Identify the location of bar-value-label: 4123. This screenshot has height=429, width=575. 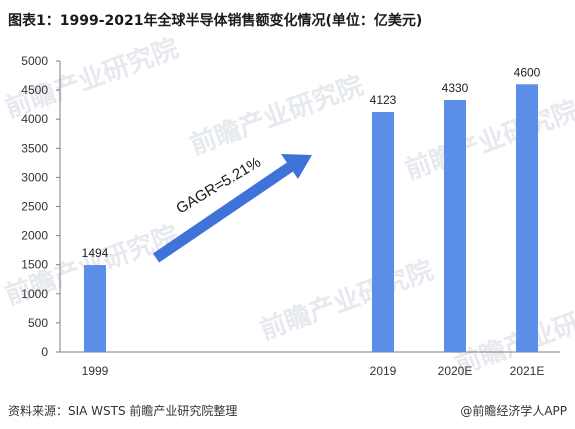
(383, 100).